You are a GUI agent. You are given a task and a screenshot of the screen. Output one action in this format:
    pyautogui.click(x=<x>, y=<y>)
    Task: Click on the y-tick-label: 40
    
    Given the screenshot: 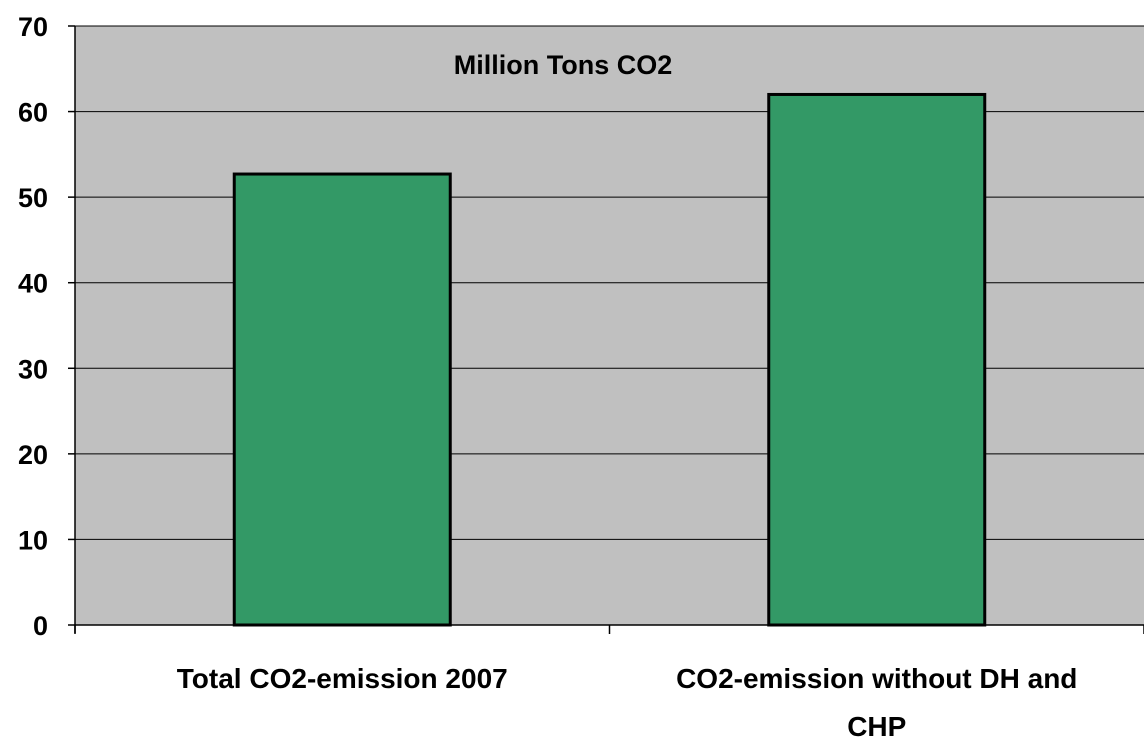 What is the action you would take?
    pyautogui.click(x=33, y=284)
    